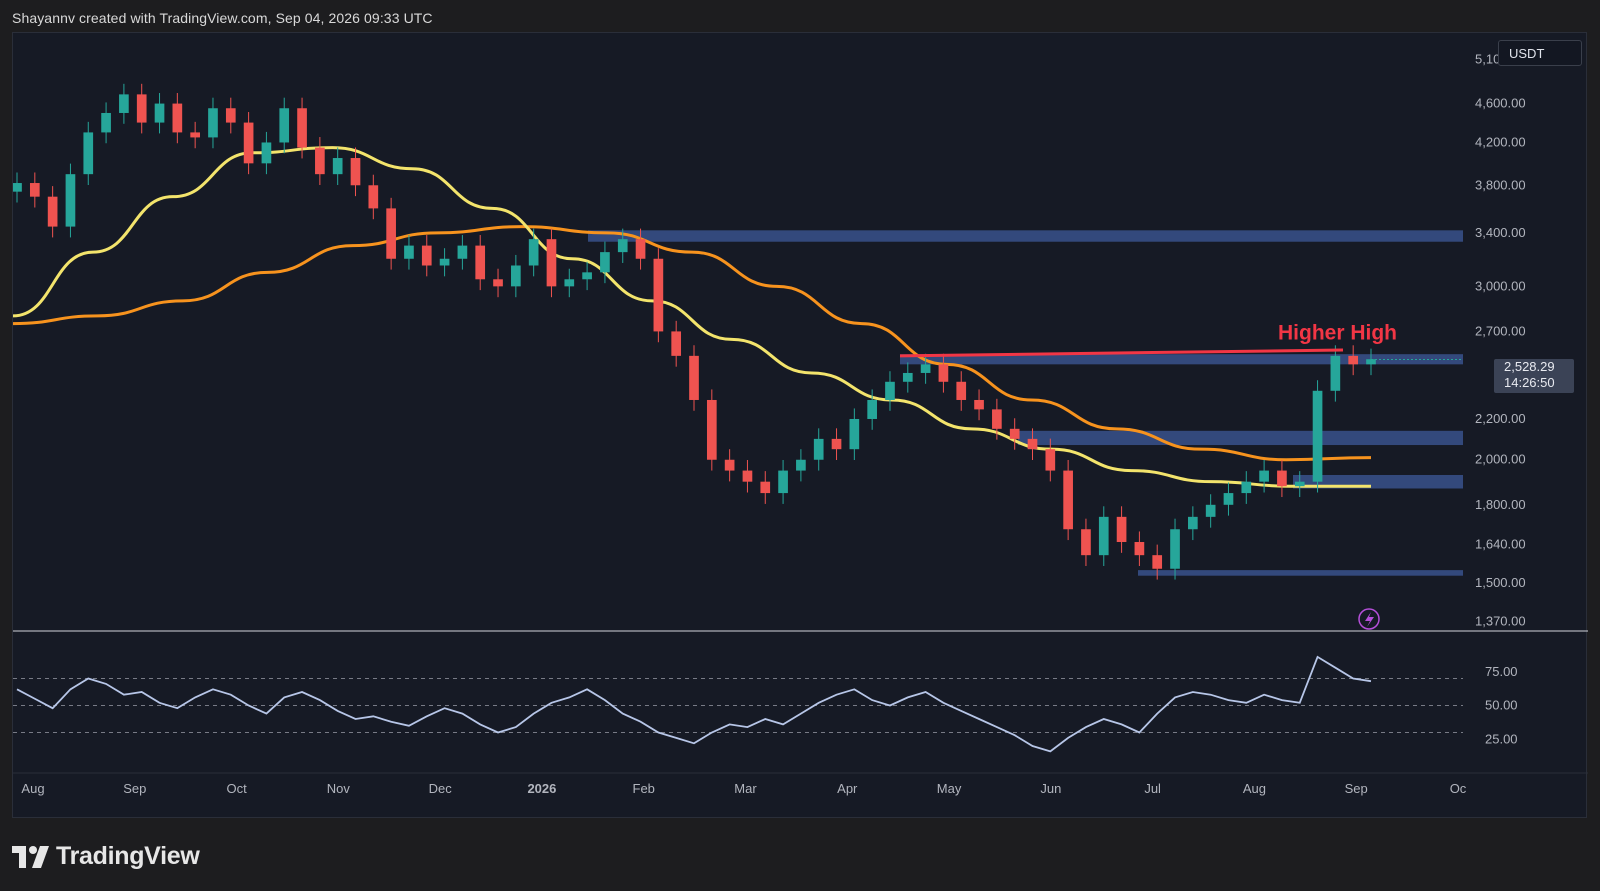 The image size is (1600, 891). What do you see at coordinates (1254, 788) in the screenshot?
I see `time-axis-tick: Aug` at bounding box center [1254, 788].